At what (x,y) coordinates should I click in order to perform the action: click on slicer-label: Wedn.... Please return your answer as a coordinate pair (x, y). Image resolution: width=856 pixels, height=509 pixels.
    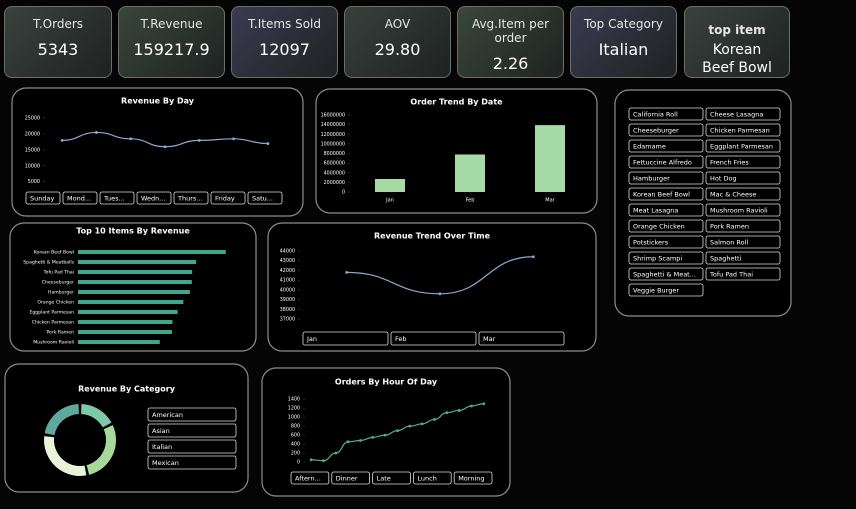
    Looking at the image, I should click on (153, 199).